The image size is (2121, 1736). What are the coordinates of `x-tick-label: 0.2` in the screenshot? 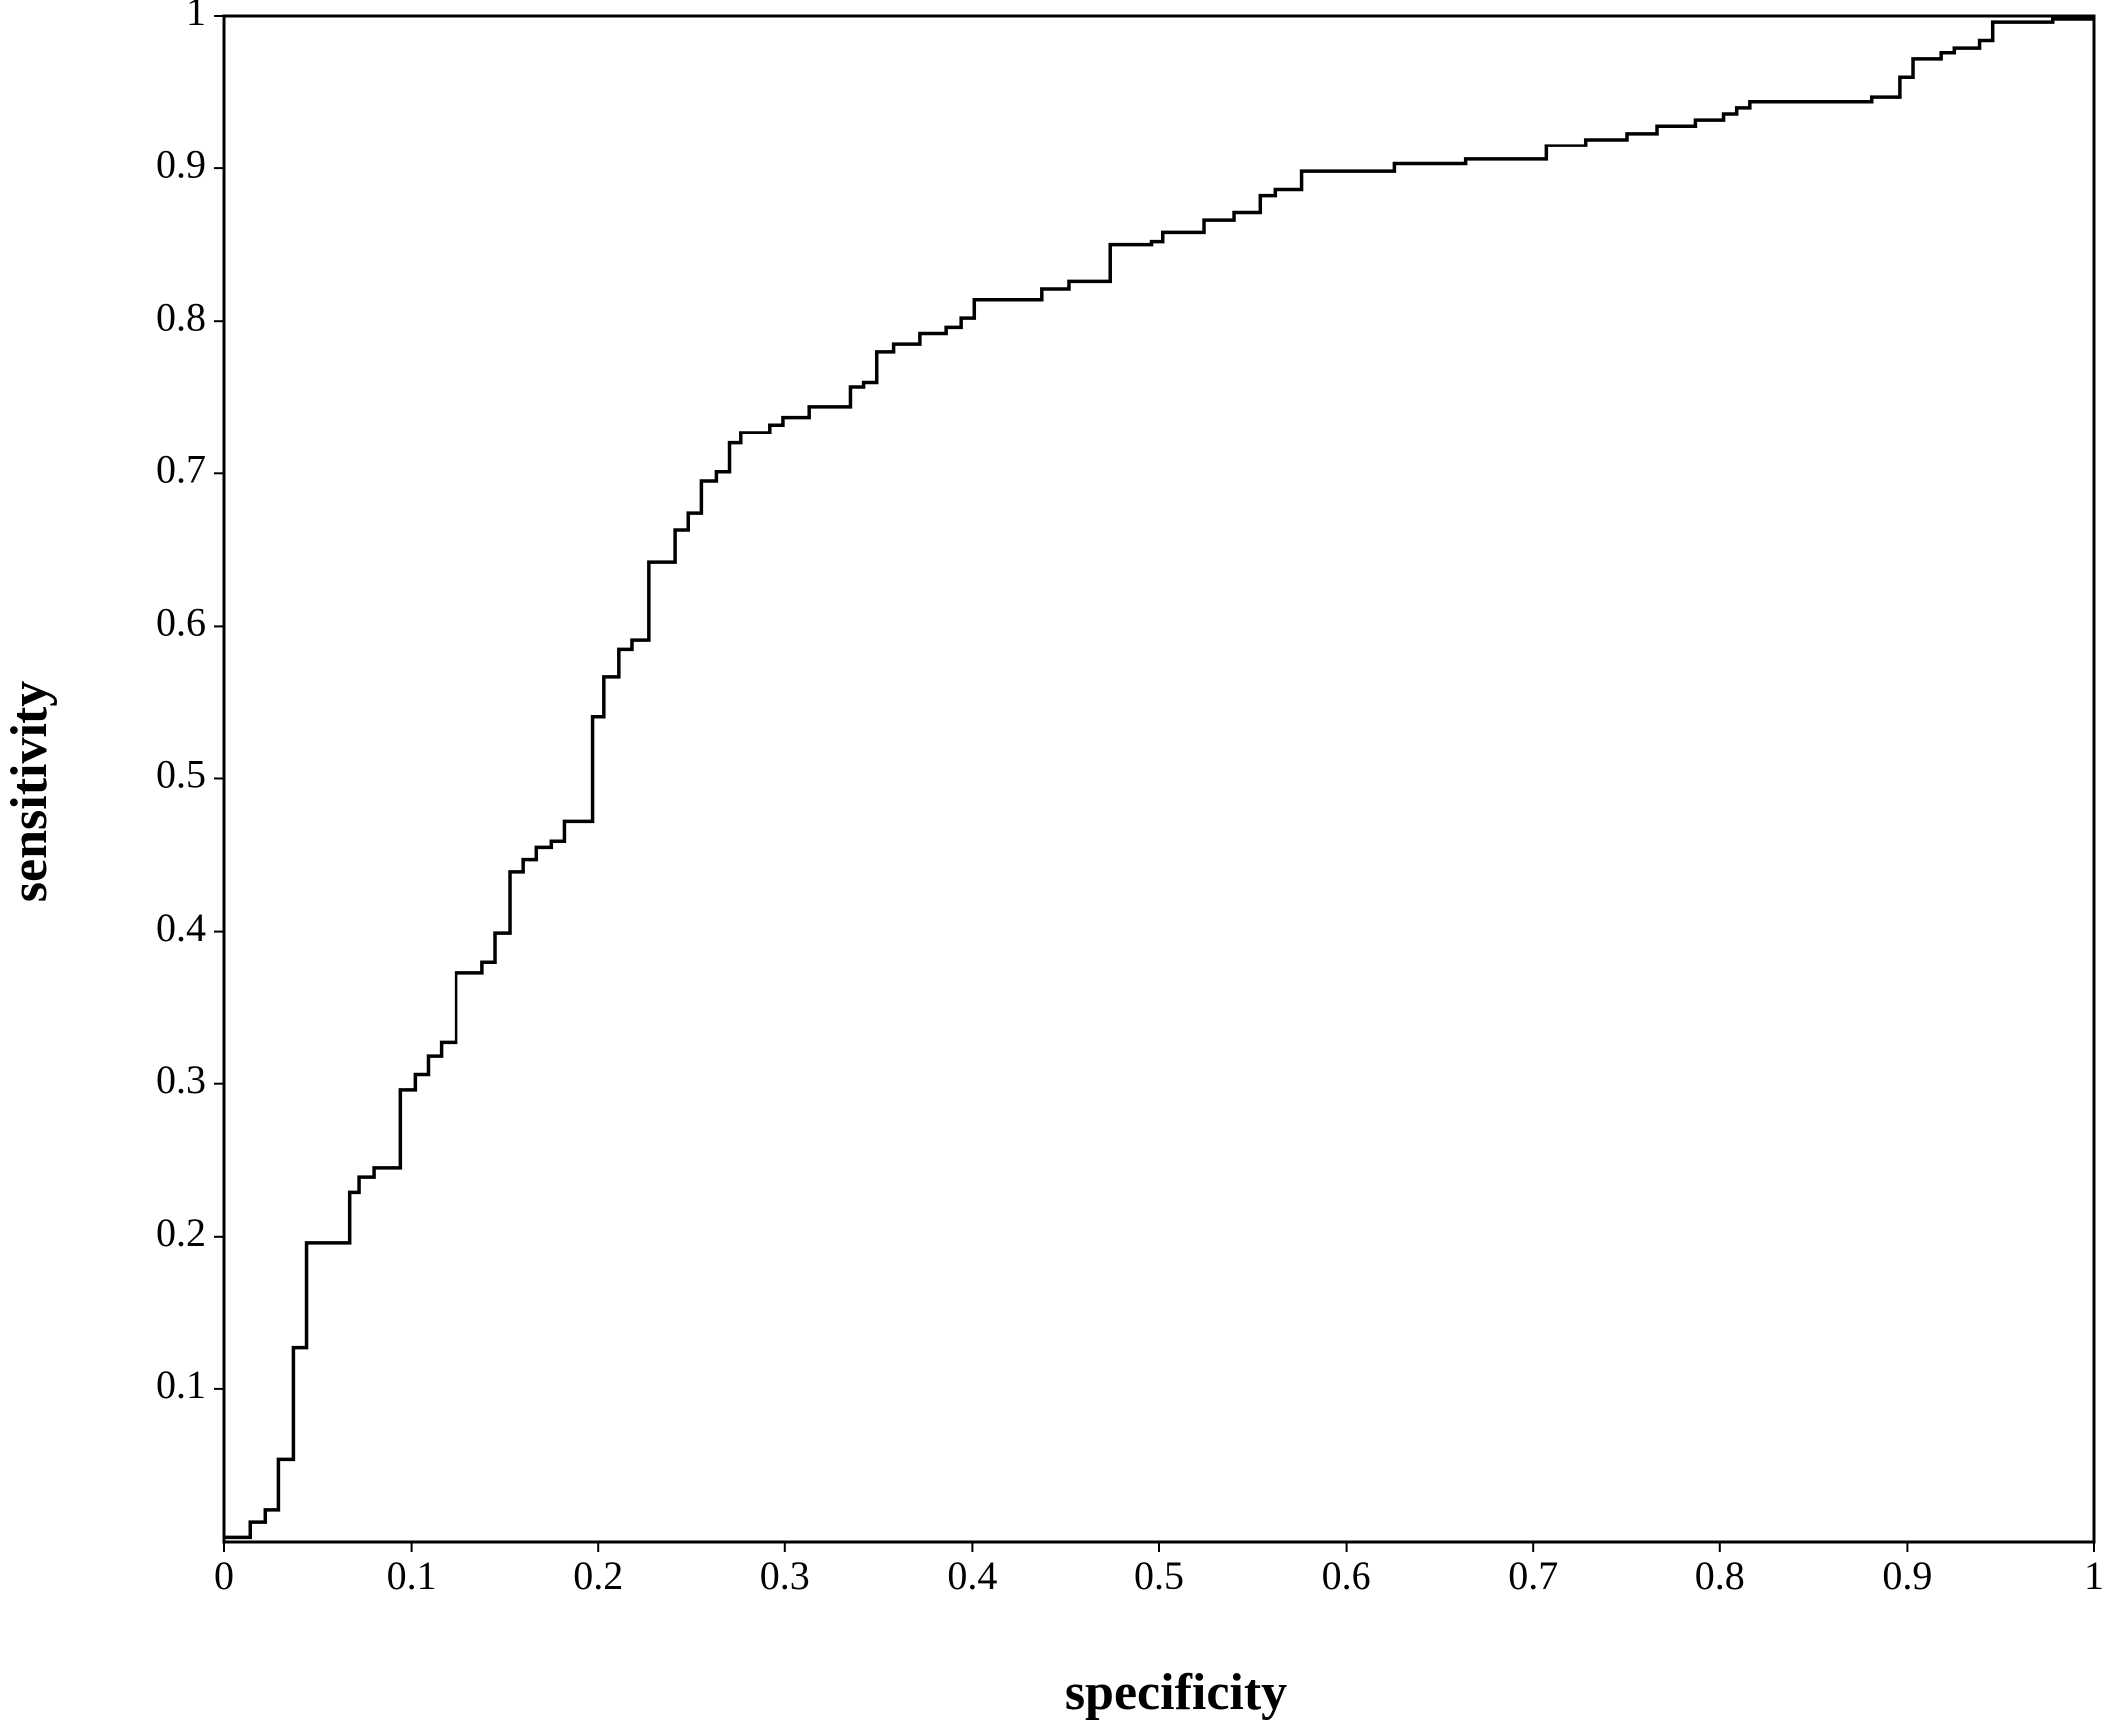 It's located at (598, 1575).